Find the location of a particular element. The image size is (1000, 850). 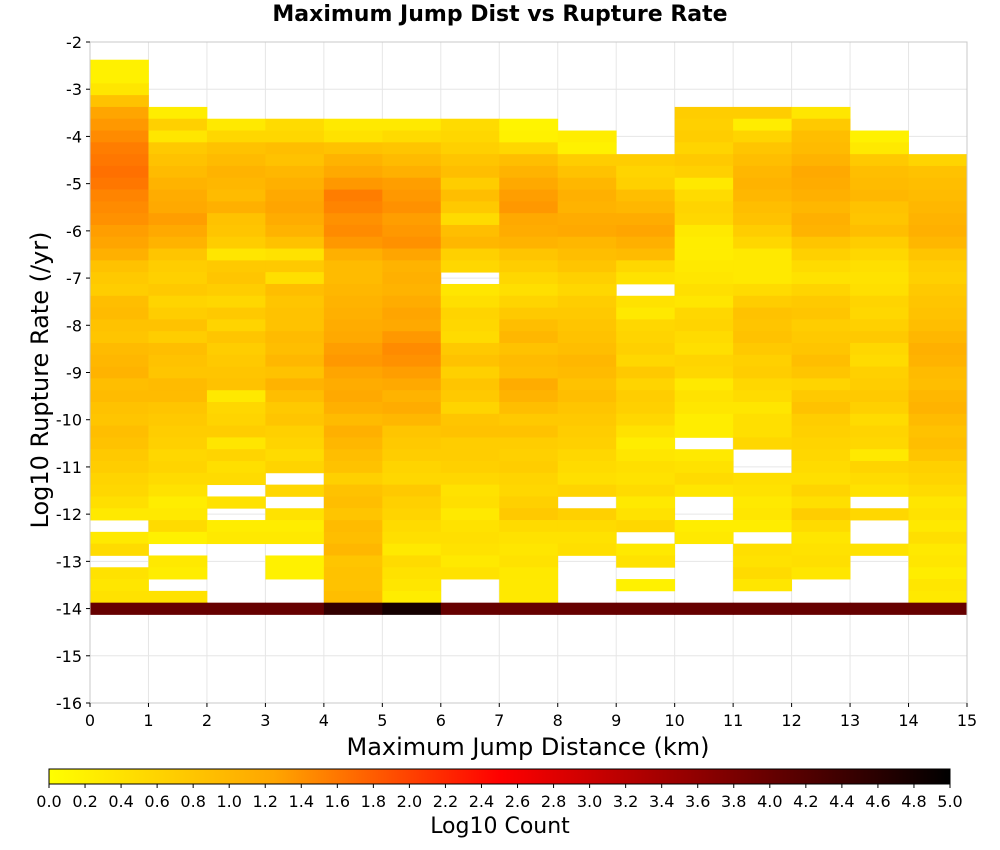

colorbar-tick-label: 1.2 is located at coordinates (265, 801).